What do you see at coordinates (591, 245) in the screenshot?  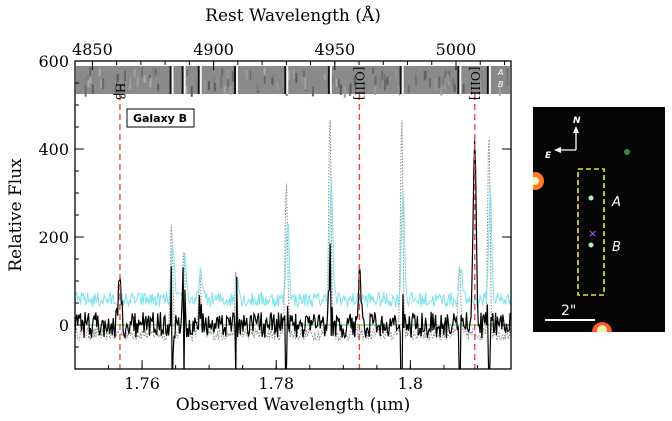 I see `source-b` at bounding box center [591, 245].